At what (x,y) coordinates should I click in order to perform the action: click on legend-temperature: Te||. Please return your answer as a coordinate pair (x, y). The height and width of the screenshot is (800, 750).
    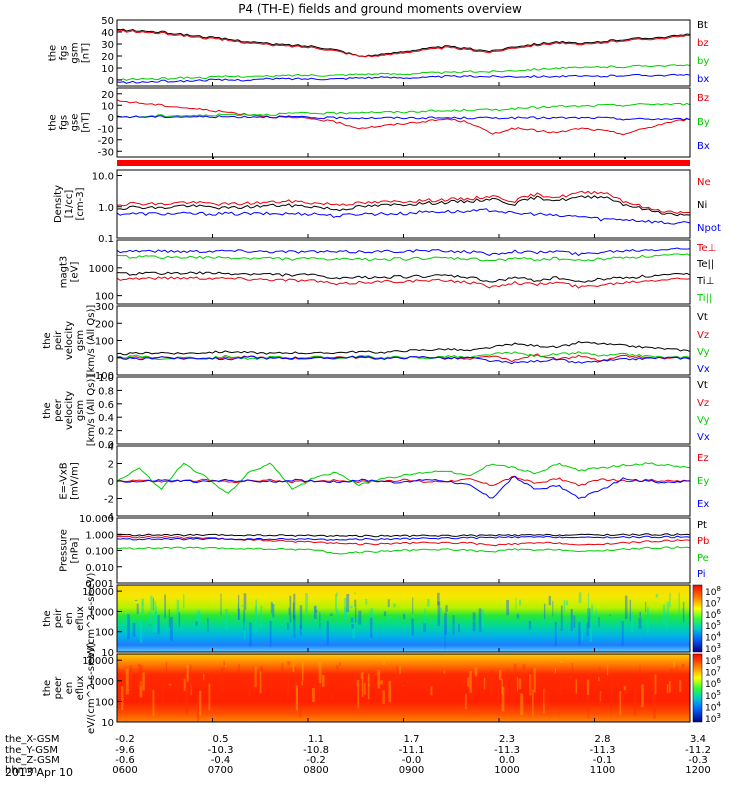
    Looking at the image, I should click on (705, 264).